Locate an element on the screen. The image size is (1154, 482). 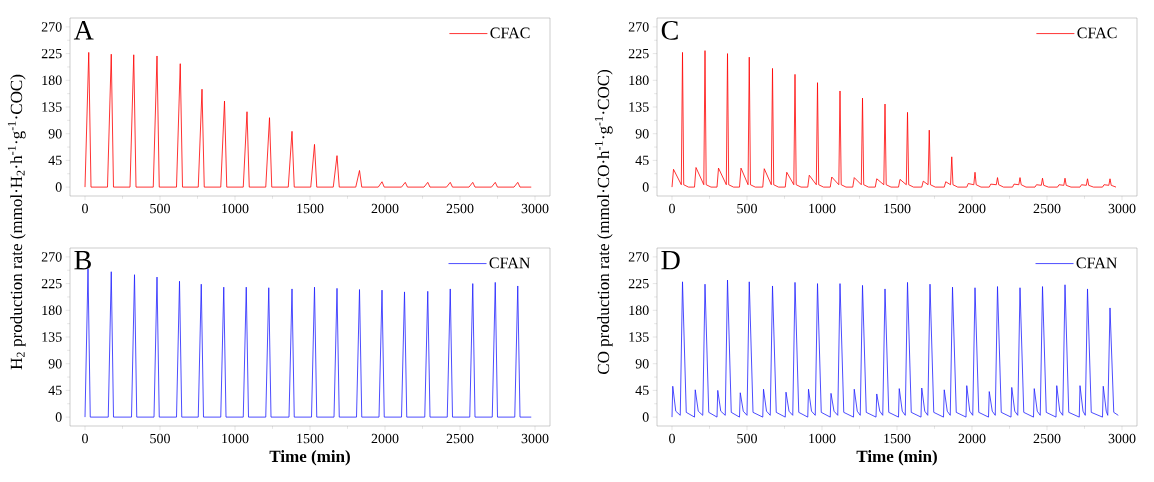
annotation: D is located at coordinates (670, 260).